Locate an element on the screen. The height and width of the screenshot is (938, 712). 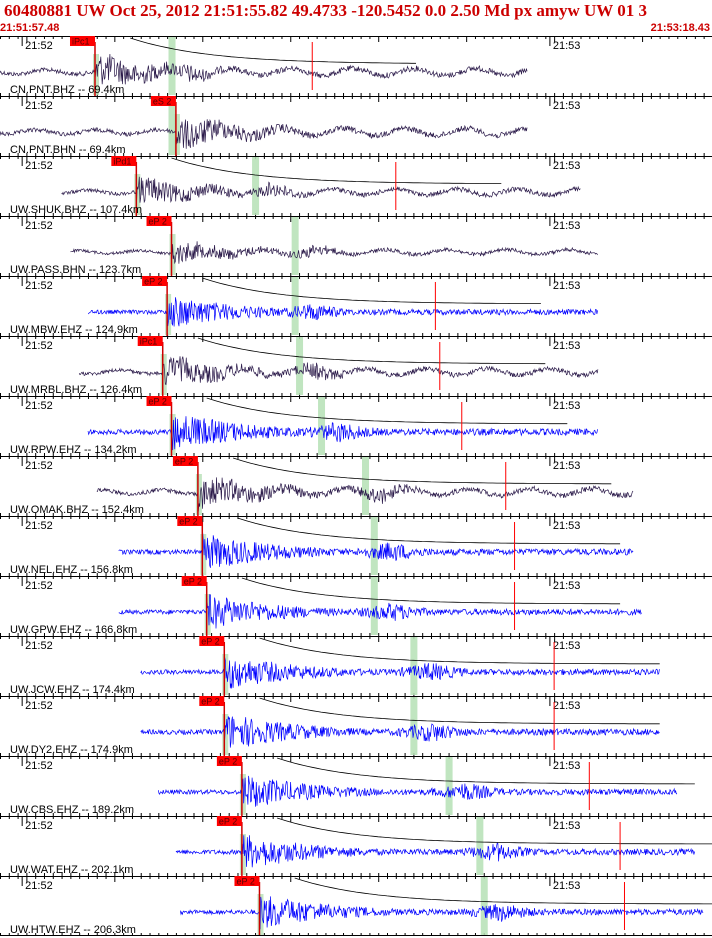
station-label: UW.NEL.EHZ -- 156.8km is located at coordinates (71, 570).